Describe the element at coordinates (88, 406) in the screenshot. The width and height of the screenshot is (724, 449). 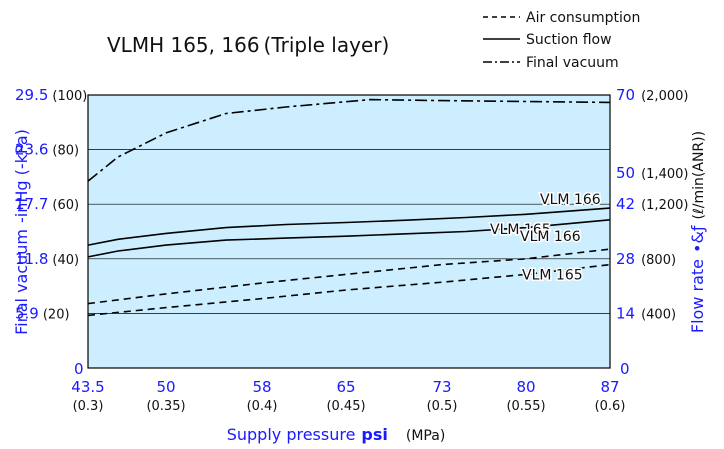
I see `x-tick-sub: (0.3)` at that location.